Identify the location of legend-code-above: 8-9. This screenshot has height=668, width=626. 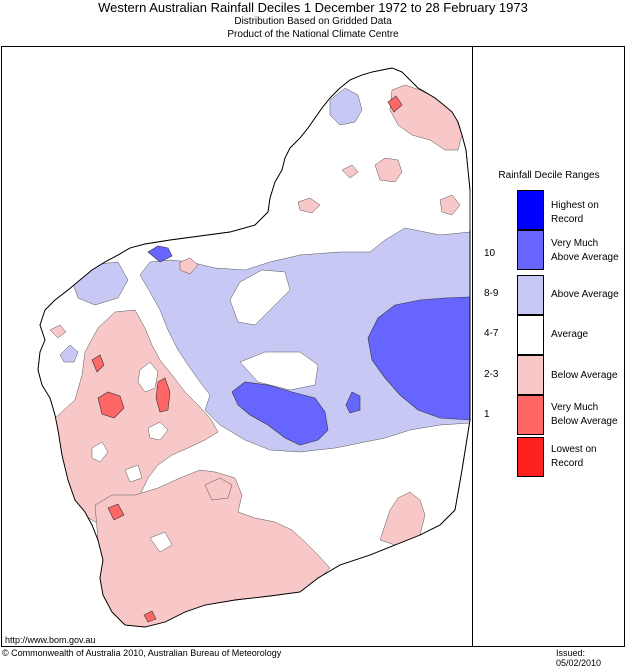
(491, 293).